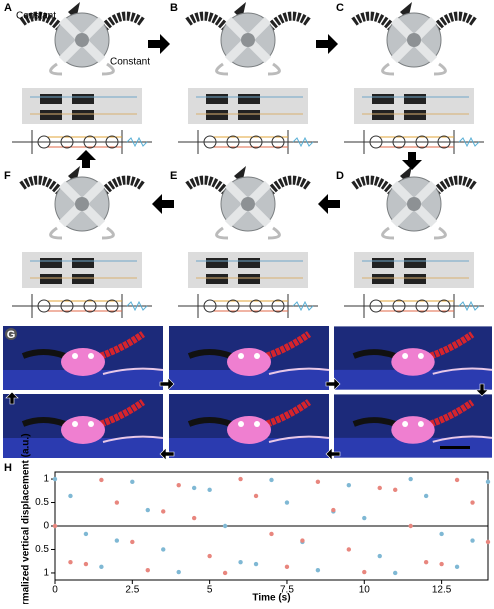 Image resolution: width=494 pixels, height=609 pixels. I want to click on y-axis-title: Normalized vertical displacement (a.u.), so click(26, 518).